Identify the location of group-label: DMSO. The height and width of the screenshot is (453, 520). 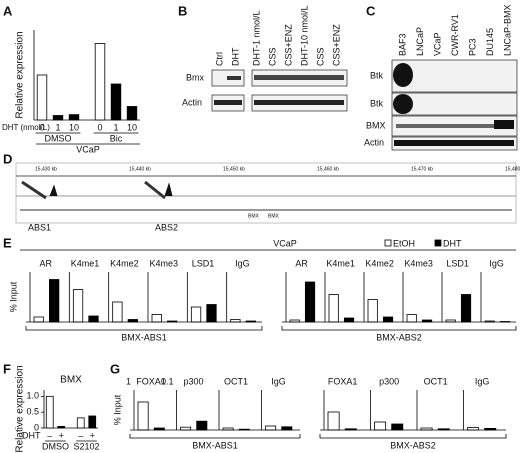
(58, 138).